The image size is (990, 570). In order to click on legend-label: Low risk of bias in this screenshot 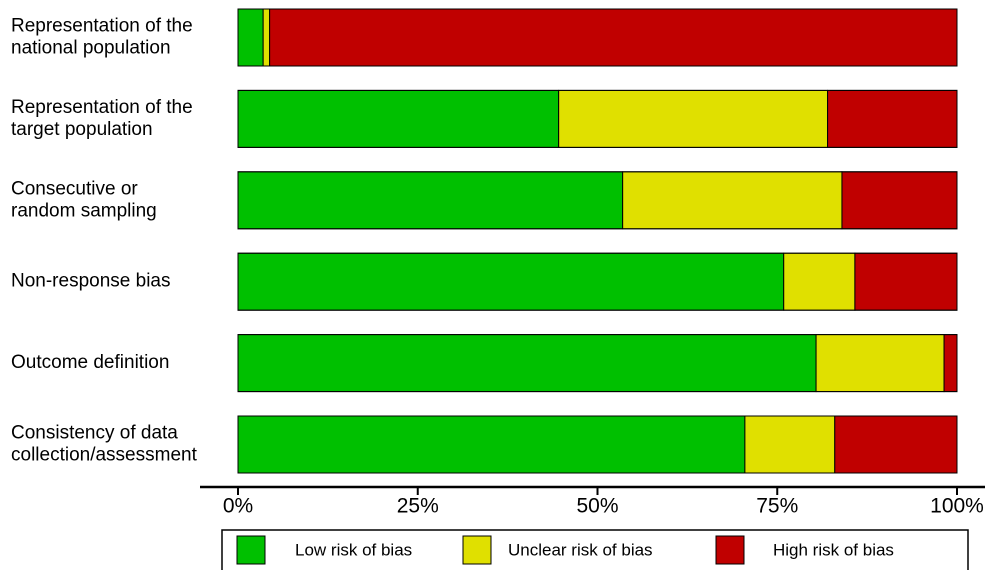, I will do `click(353, 549)`.